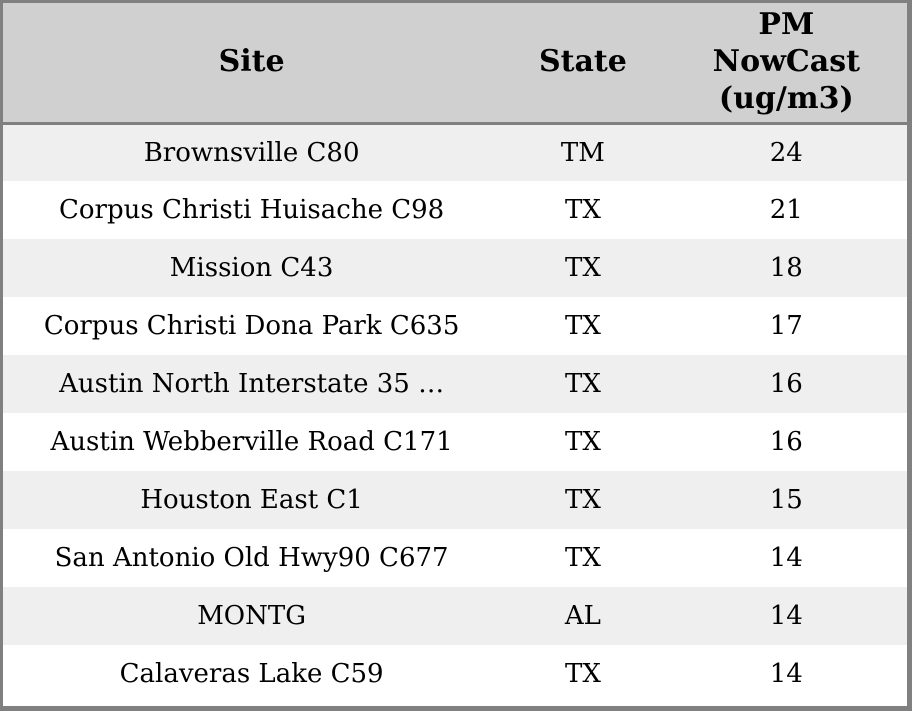 The width and height of the screenshot is (912, 711). Describe the element at coordinates (786, 326) in the screenshot. I see `pm-value-cell: 17` at that location.